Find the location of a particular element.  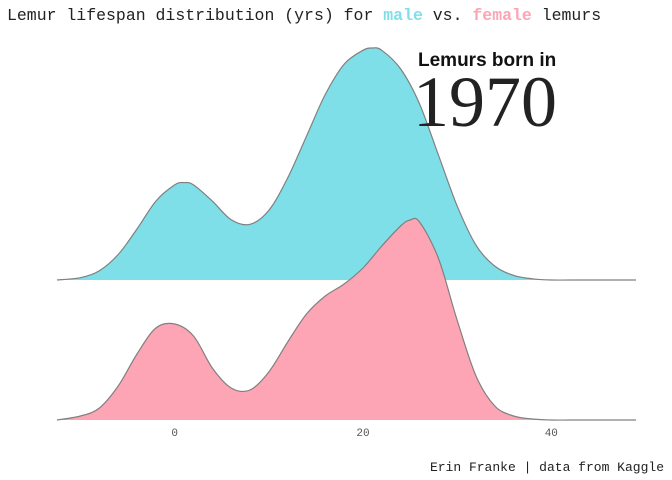

x-axis-ticks: 0 20 40 is located at coordinates (364, 434).